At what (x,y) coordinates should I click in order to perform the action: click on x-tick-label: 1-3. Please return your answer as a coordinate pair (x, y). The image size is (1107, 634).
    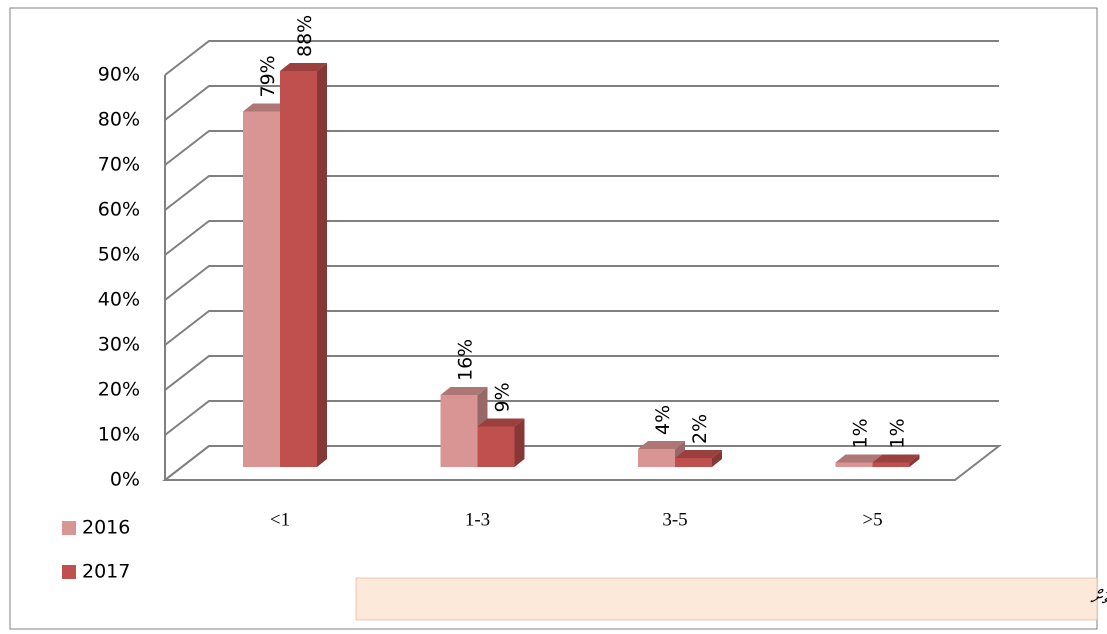
    Looking at the image, I should click on (477, 519).